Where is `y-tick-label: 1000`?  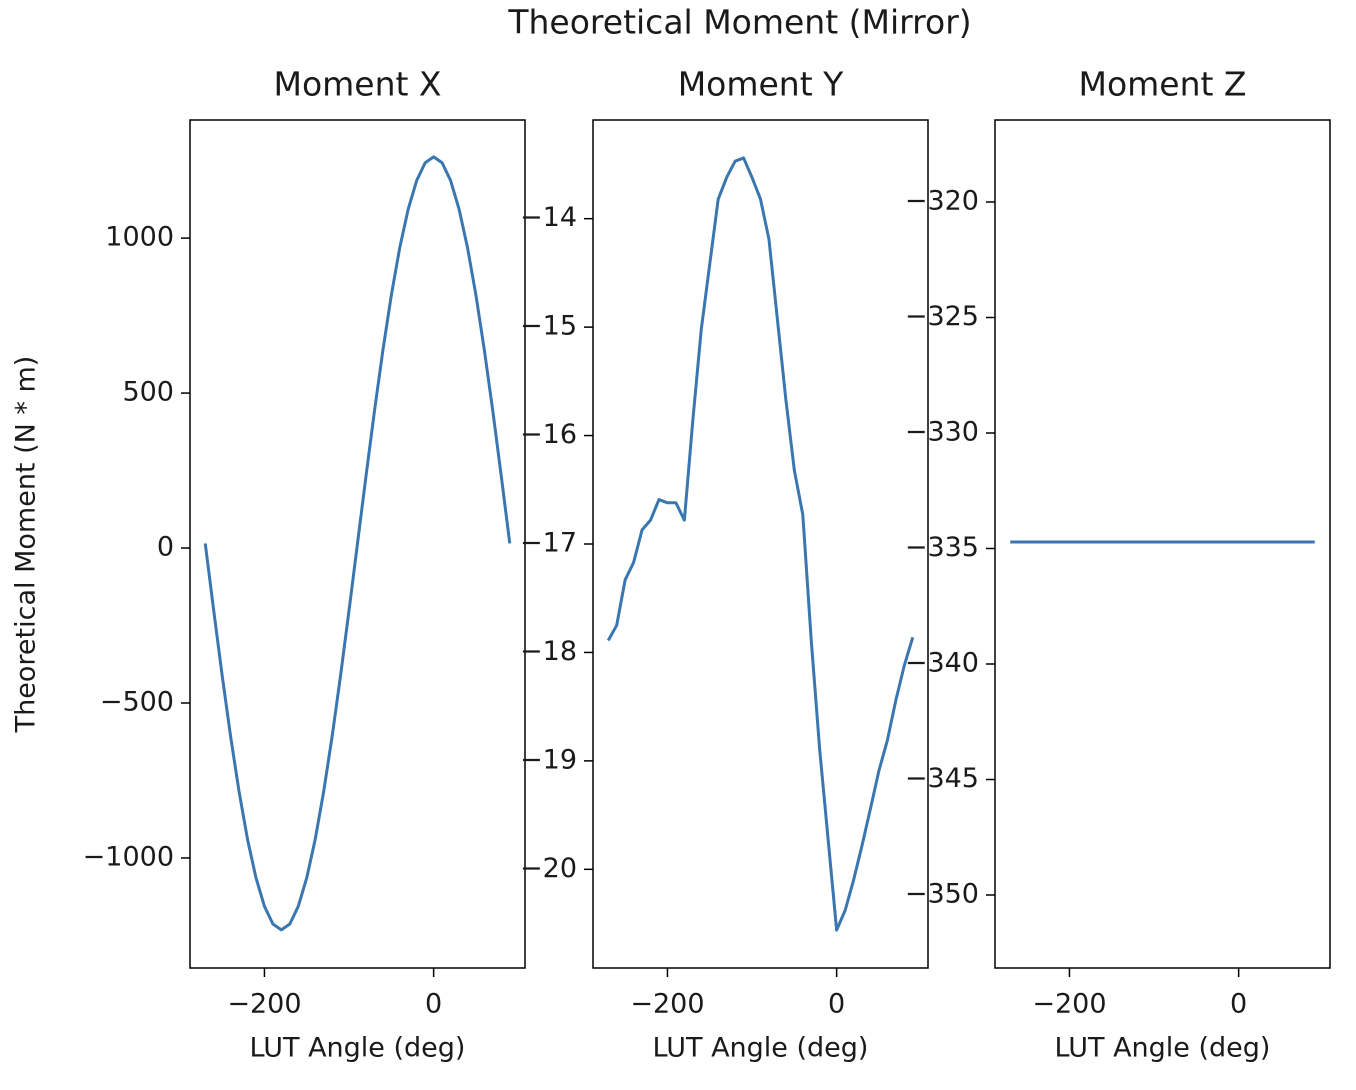
y-tick-label: 1000 is located at coordinates (139, 237).